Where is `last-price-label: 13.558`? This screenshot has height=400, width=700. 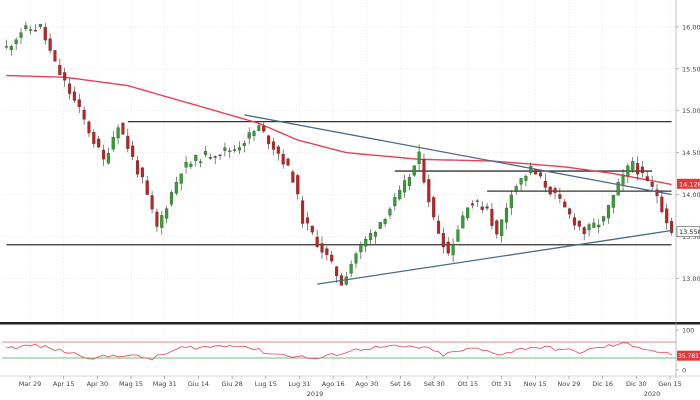 last-price-label: 13.558 is located at coordinates (689, 232).